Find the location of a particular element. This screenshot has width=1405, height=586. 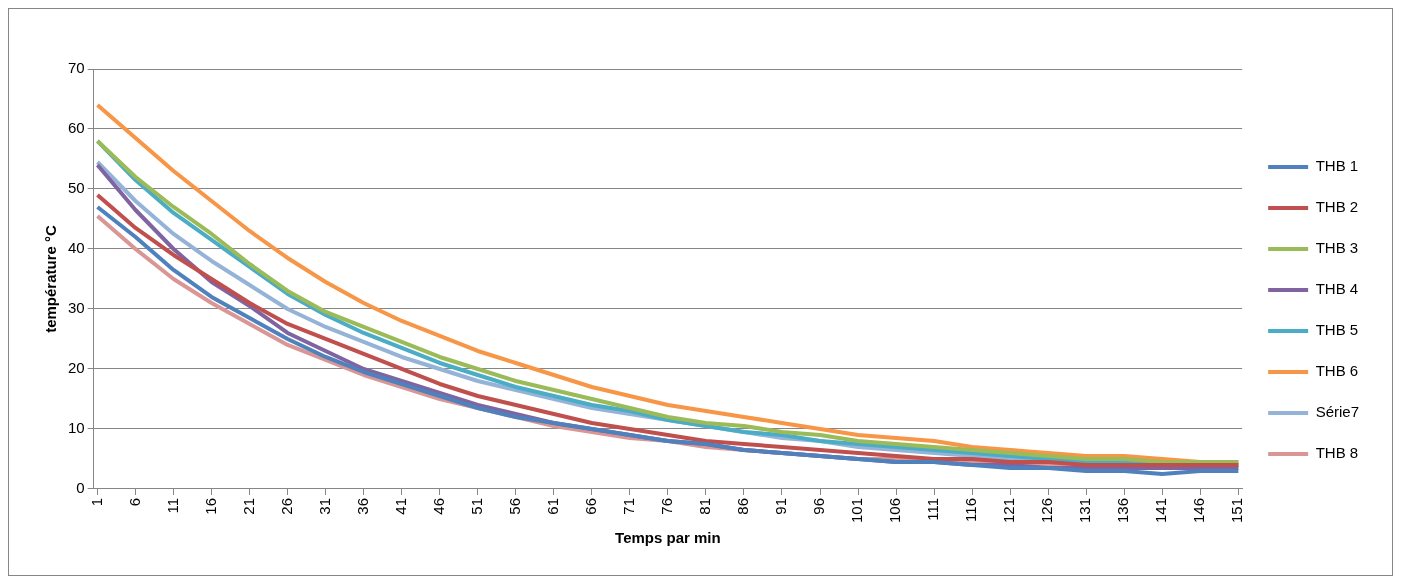

x-tick-label: 81 is located at coordinates (705, 506).